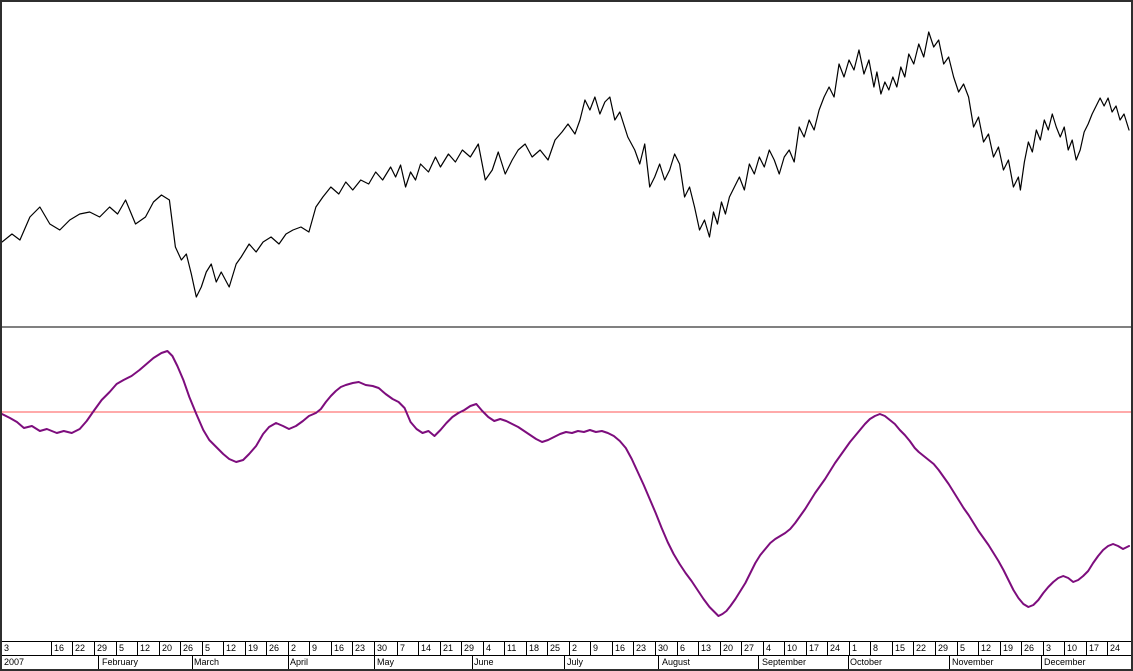  Describe the element at coordinates (676, 662) in the screenshot. I see `axis-month-label: August` at that location.